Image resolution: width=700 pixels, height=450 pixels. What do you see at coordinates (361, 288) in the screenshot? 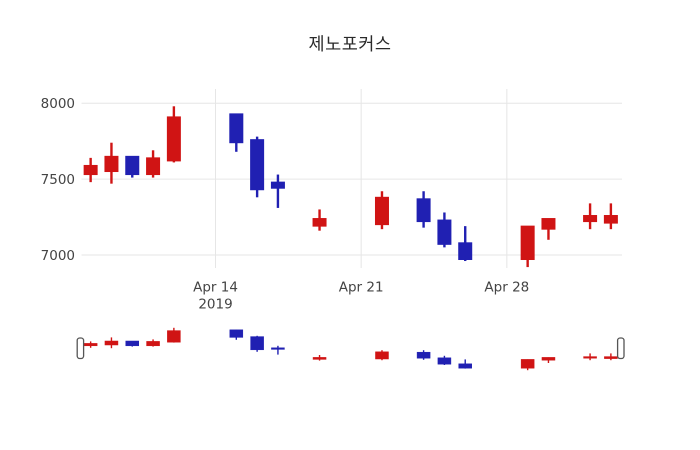
I see `x-tick-label: Apr 21` at bounding box center [361, 288].